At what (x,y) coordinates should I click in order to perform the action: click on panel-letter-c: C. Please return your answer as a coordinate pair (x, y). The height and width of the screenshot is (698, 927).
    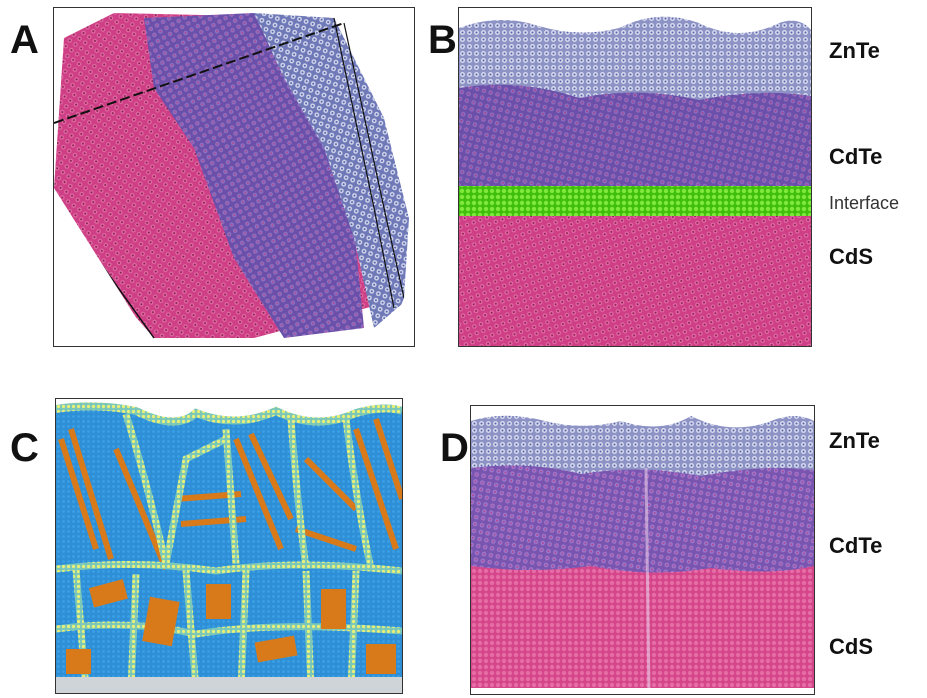
    Looking at the image, I should click on (24, 448).